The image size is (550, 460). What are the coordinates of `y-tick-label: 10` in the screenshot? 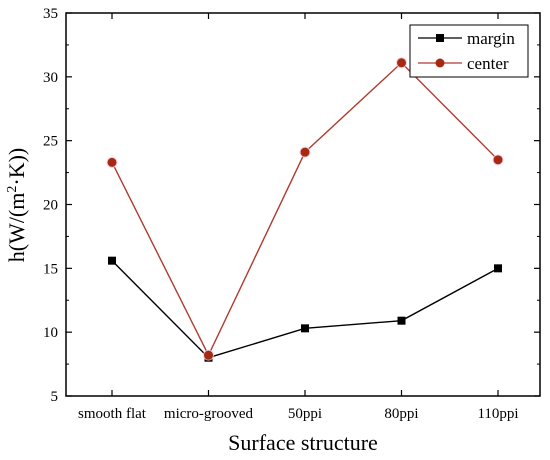 It's located at (50, 333).